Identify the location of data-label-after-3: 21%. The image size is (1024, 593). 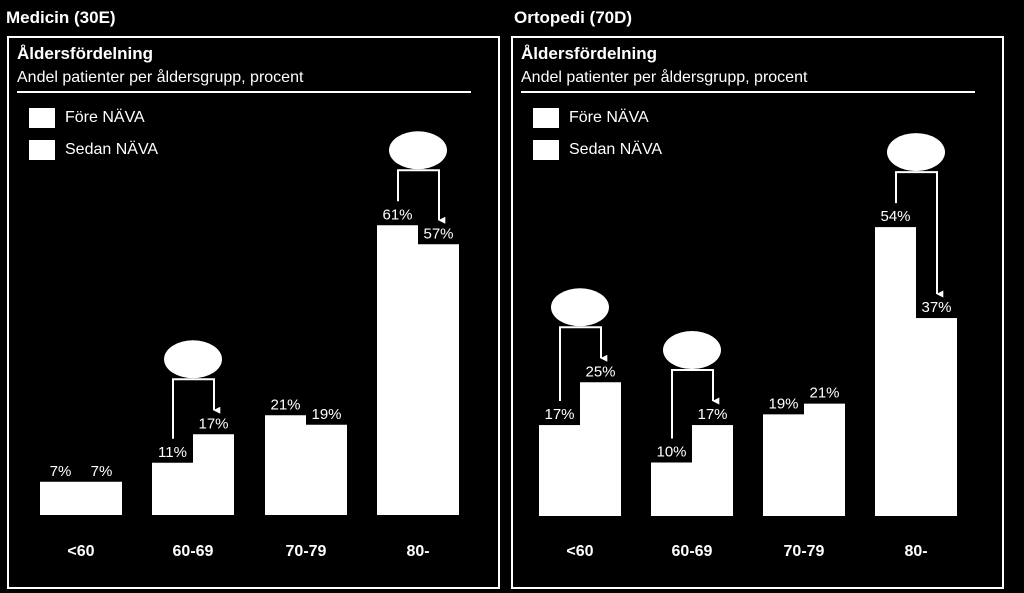
(824, 393).